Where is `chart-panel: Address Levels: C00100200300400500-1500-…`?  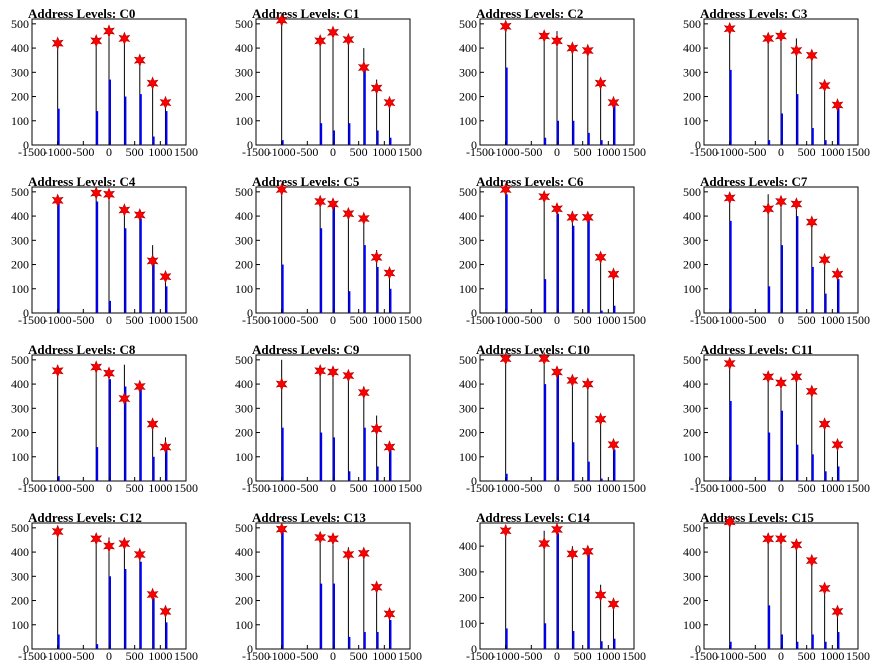
chart-panel: Address Levels: C00100200300400500-1500-… is located at coordinates (104, 82).